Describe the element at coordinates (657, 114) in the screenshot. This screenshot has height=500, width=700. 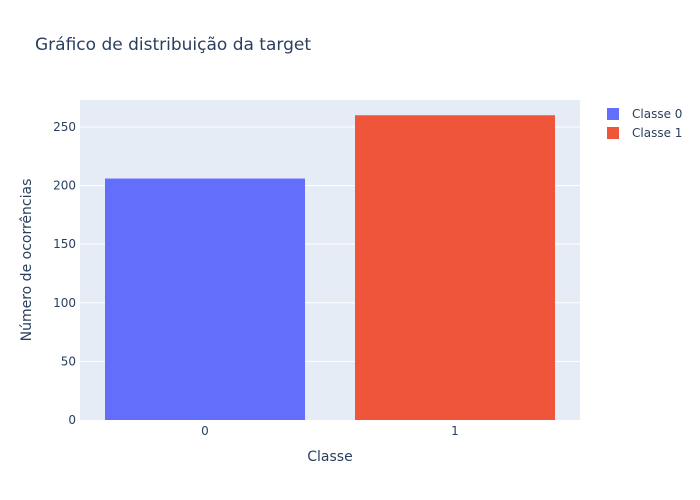
I see `legend-label: Classe 0` at that location.